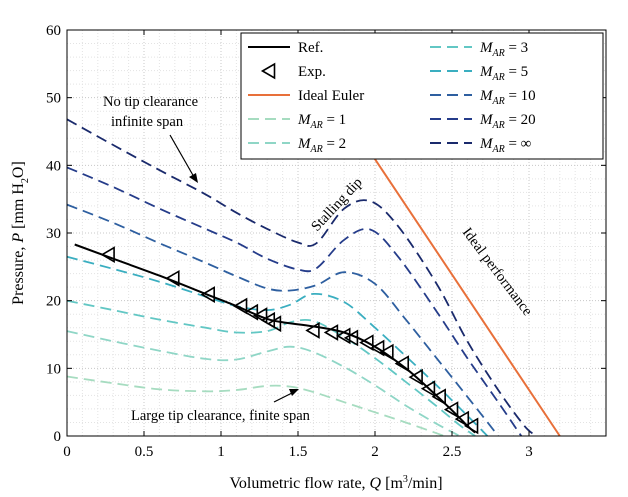 The image size is (628, 497). I want to click on x-tick-label: 3, so click(529, 452).